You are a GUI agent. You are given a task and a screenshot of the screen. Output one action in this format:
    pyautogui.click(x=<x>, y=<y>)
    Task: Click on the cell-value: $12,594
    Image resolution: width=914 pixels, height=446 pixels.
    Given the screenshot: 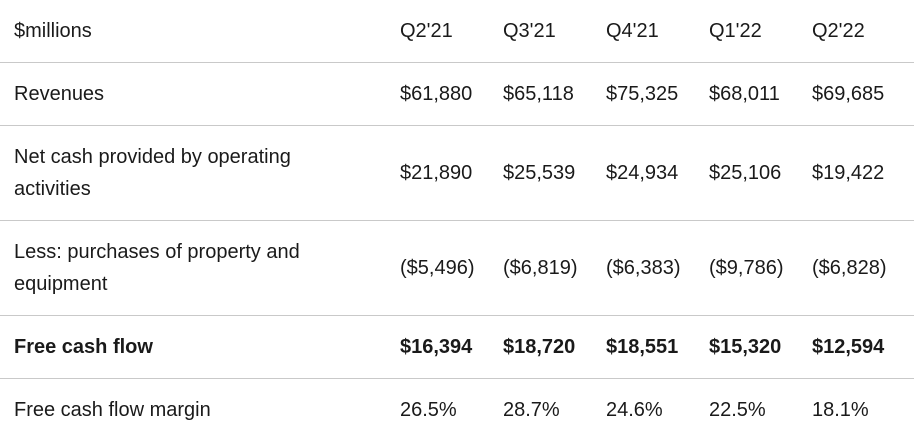 What is the action you would take?
    pyautogui.click(x=848, y=347)
    